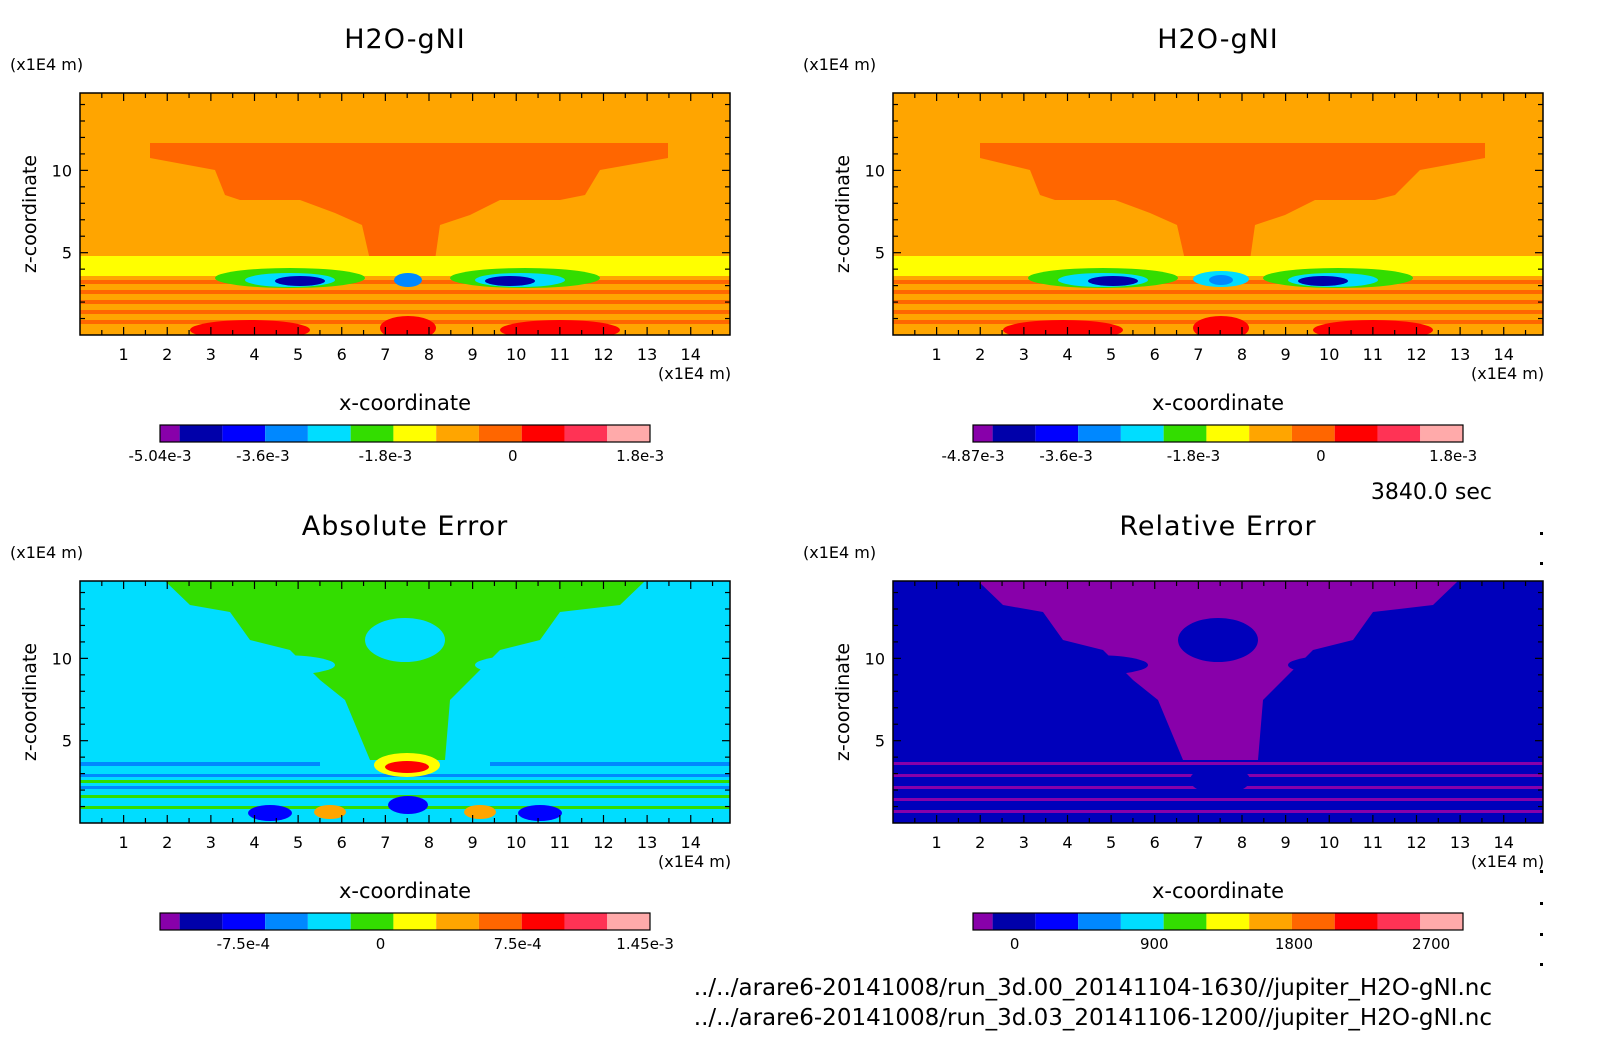  I want to click on colorbar-tick-label: -7.5e-4, so click(243, 944).